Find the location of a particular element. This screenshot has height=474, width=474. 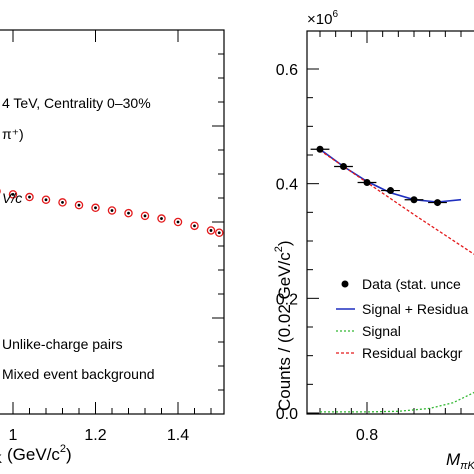

right-ylabel-close: ) is located at coordinates (284, 243).